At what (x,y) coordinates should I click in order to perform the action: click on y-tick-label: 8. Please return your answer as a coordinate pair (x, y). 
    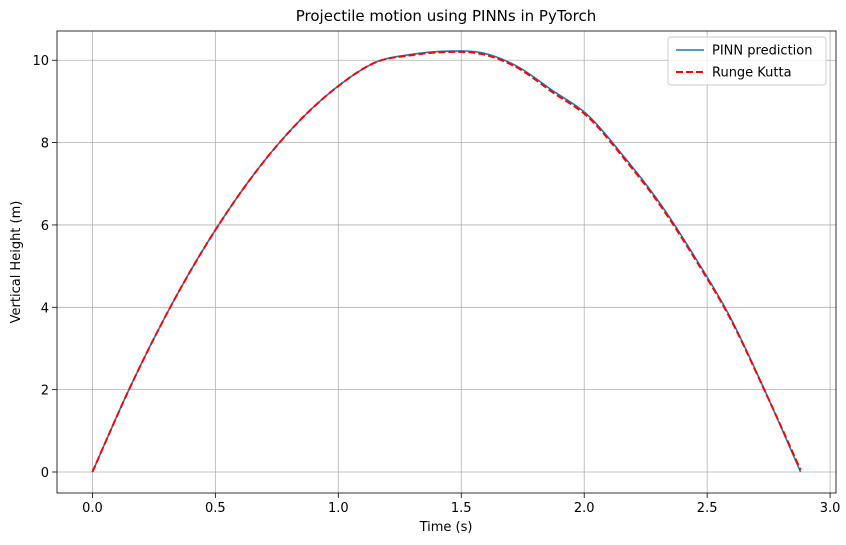
    Looking at the image, I should click on (45, 144).